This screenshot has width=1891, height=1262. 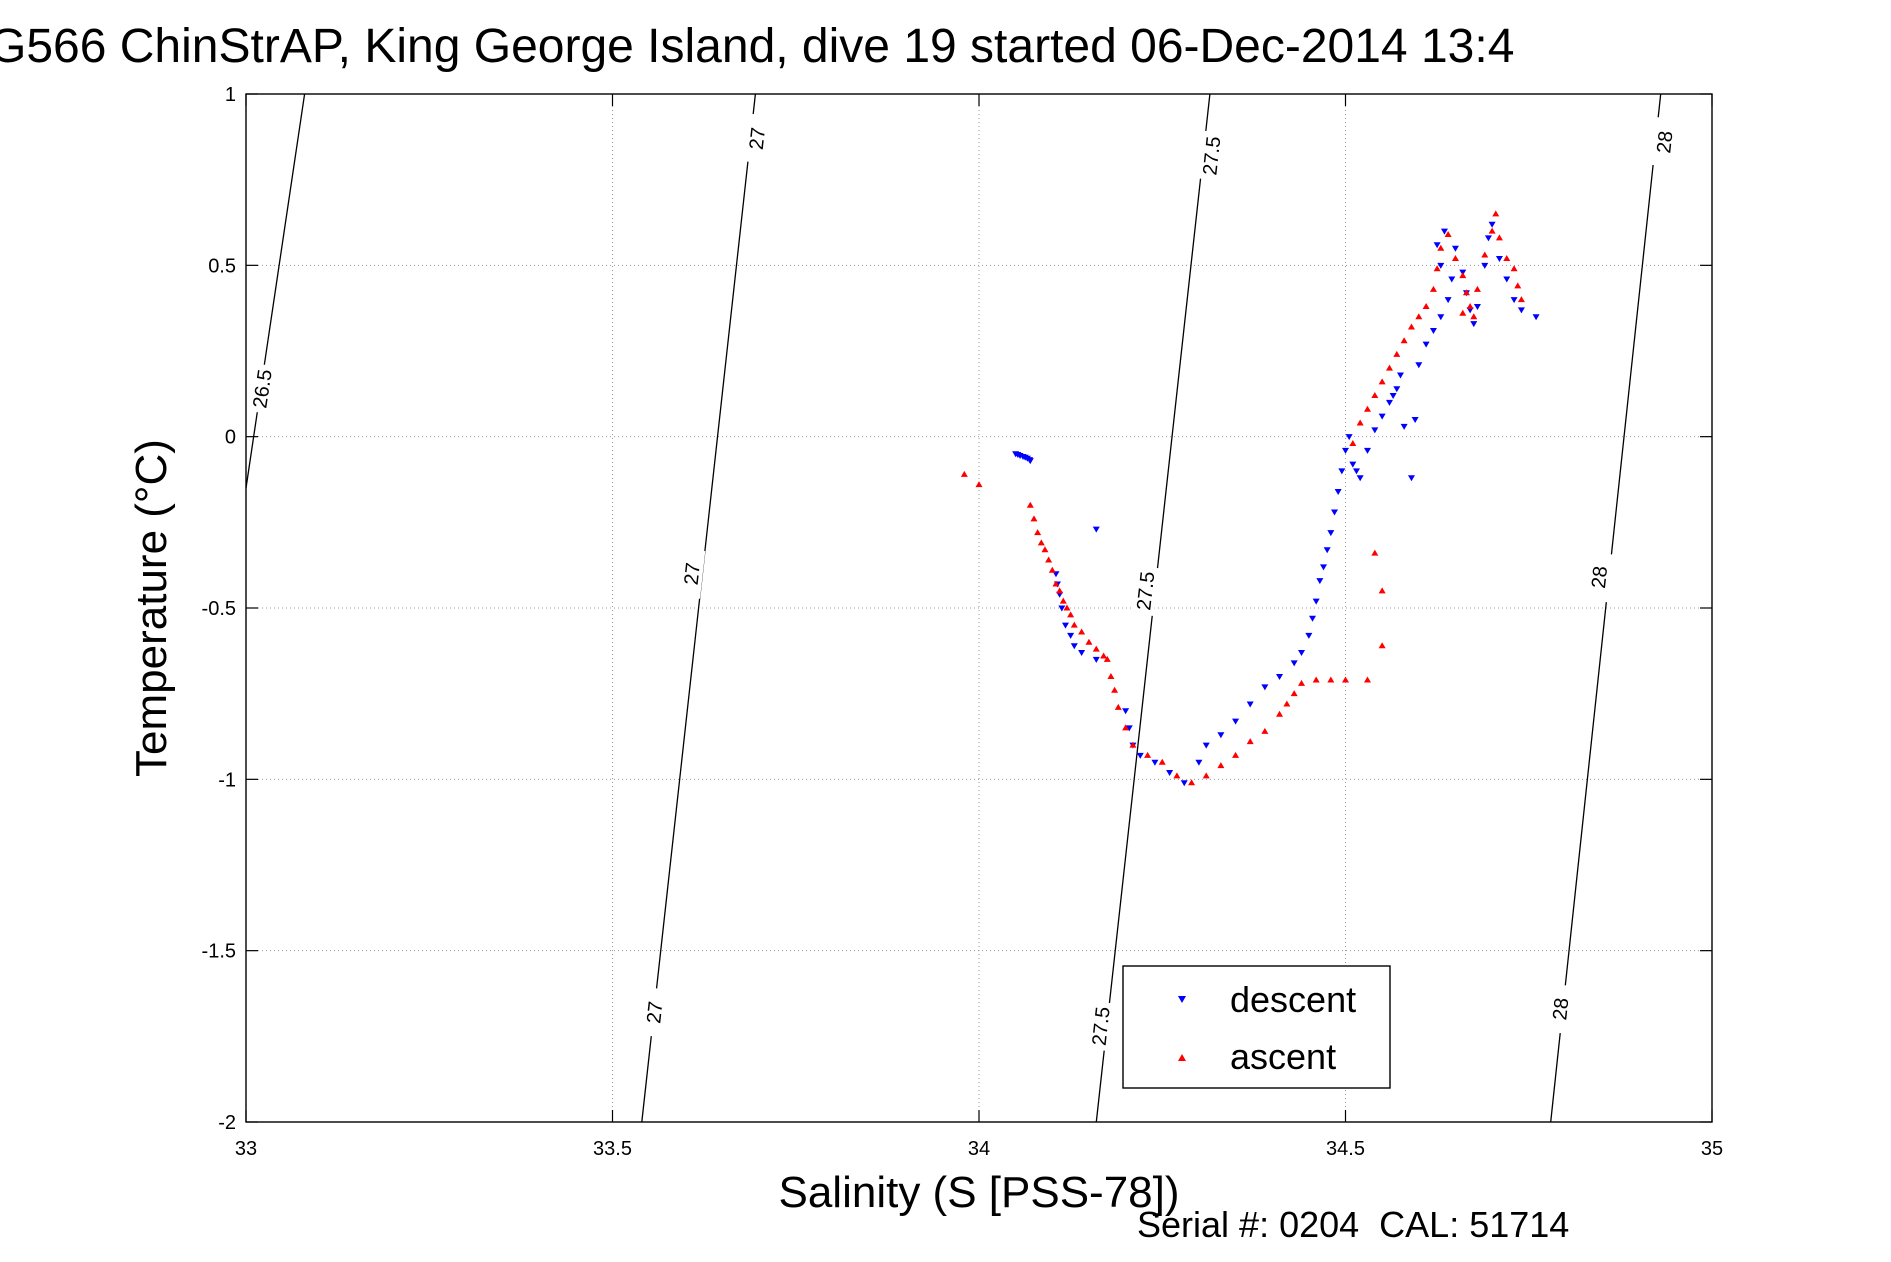 I want to click on y-tick-label: -2, so click(x=227, y=1123).